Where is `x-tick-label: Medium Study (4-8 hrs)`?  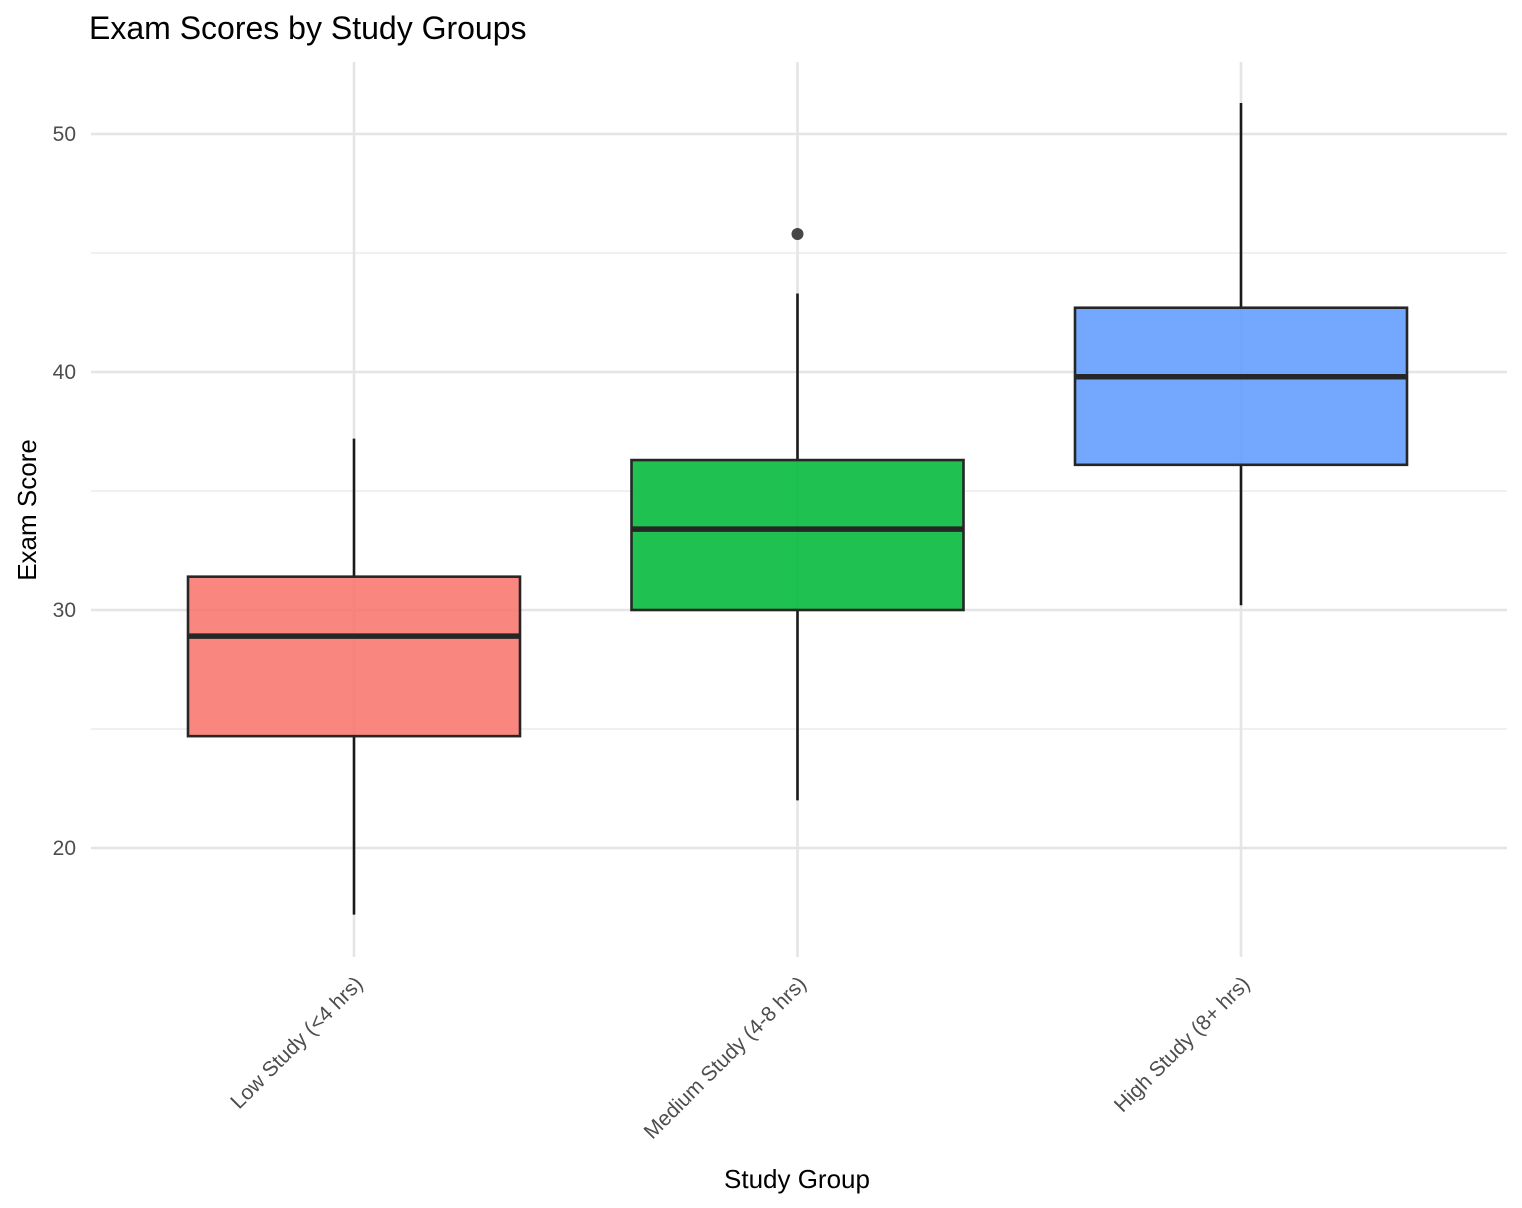 x-tick-label: Medium Study (4-8 hrs) is located at coordinates (725, 1057).